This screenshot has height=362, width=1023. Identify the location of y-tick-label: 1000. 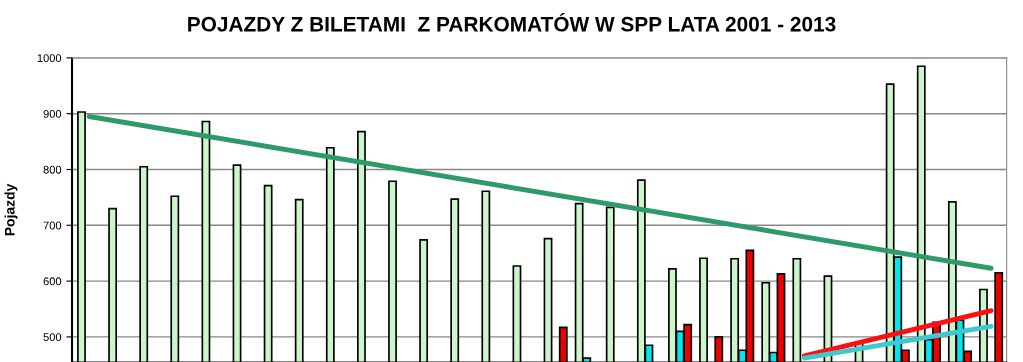
(49, 58).